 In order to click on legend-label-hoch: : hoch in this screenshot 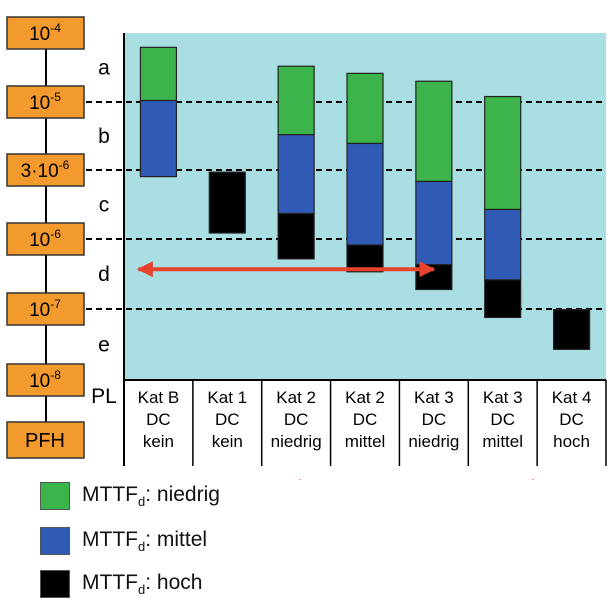, I will do `click(174, 582)`.